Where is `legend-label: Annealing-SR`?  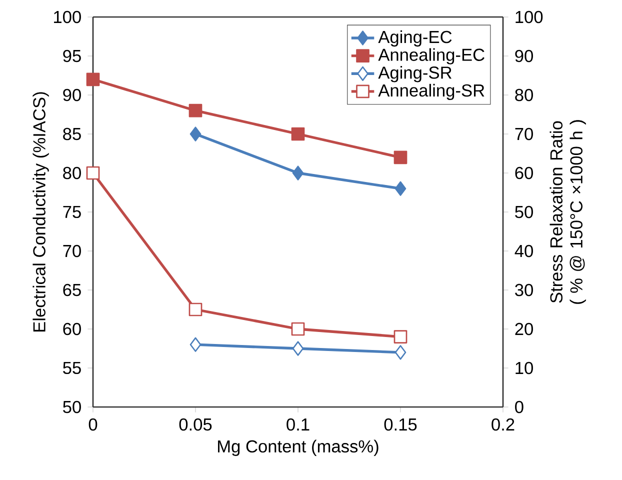
legend-label: Annealing-SR is located at coordinates (431, 92).